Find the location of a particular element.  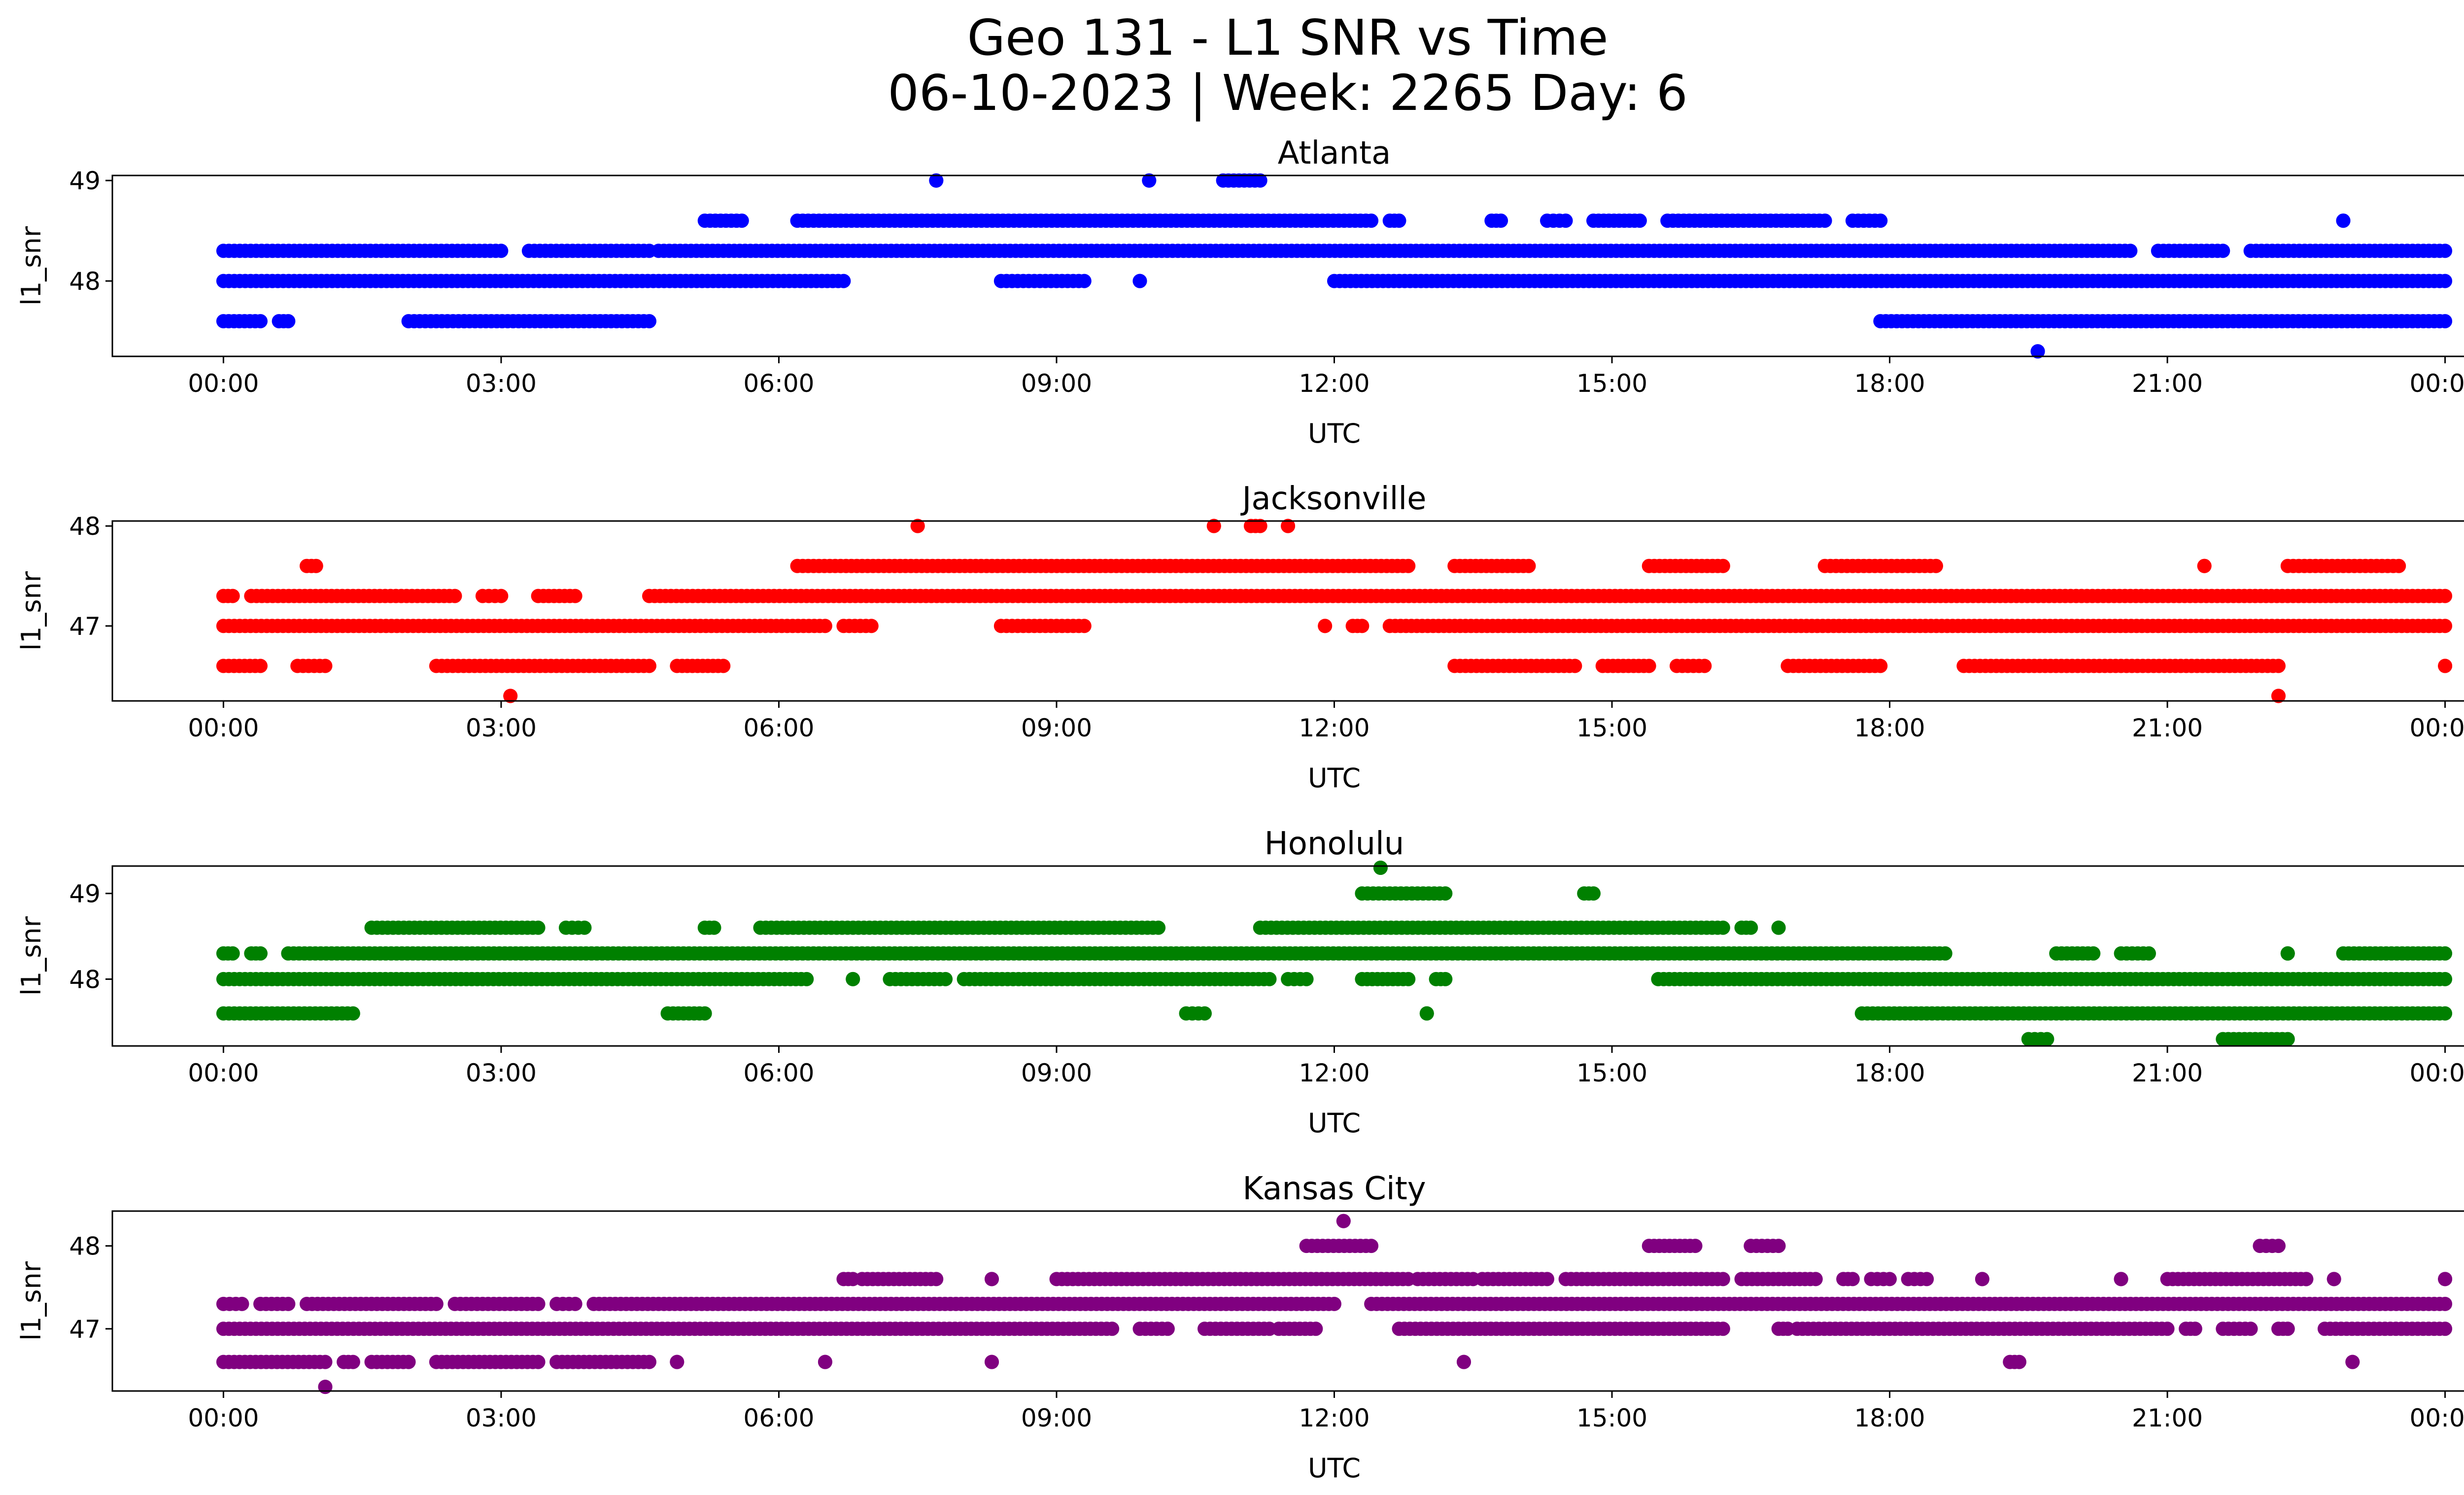

subplot-title: Atlanta is located at coordinates (1334, 153).